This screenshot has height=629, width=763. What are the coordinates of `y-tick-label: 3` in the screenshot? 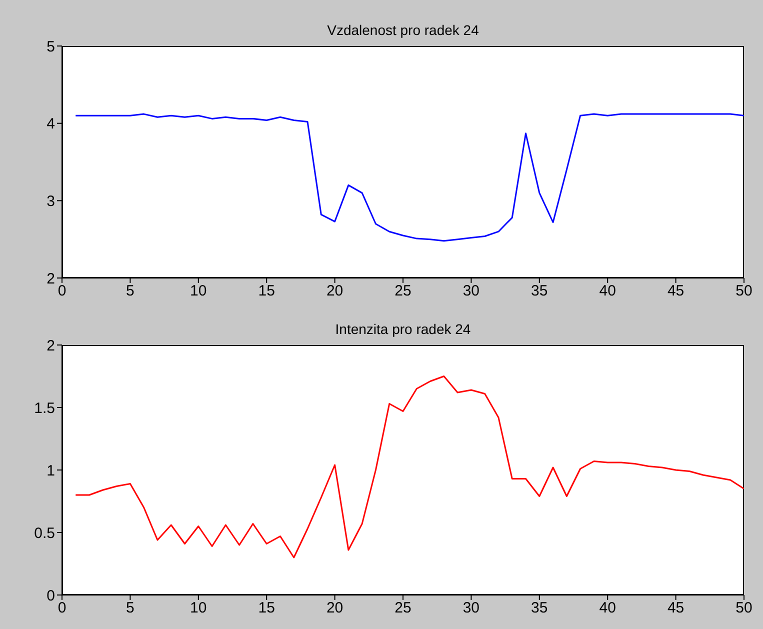 It's located at (50, 201).